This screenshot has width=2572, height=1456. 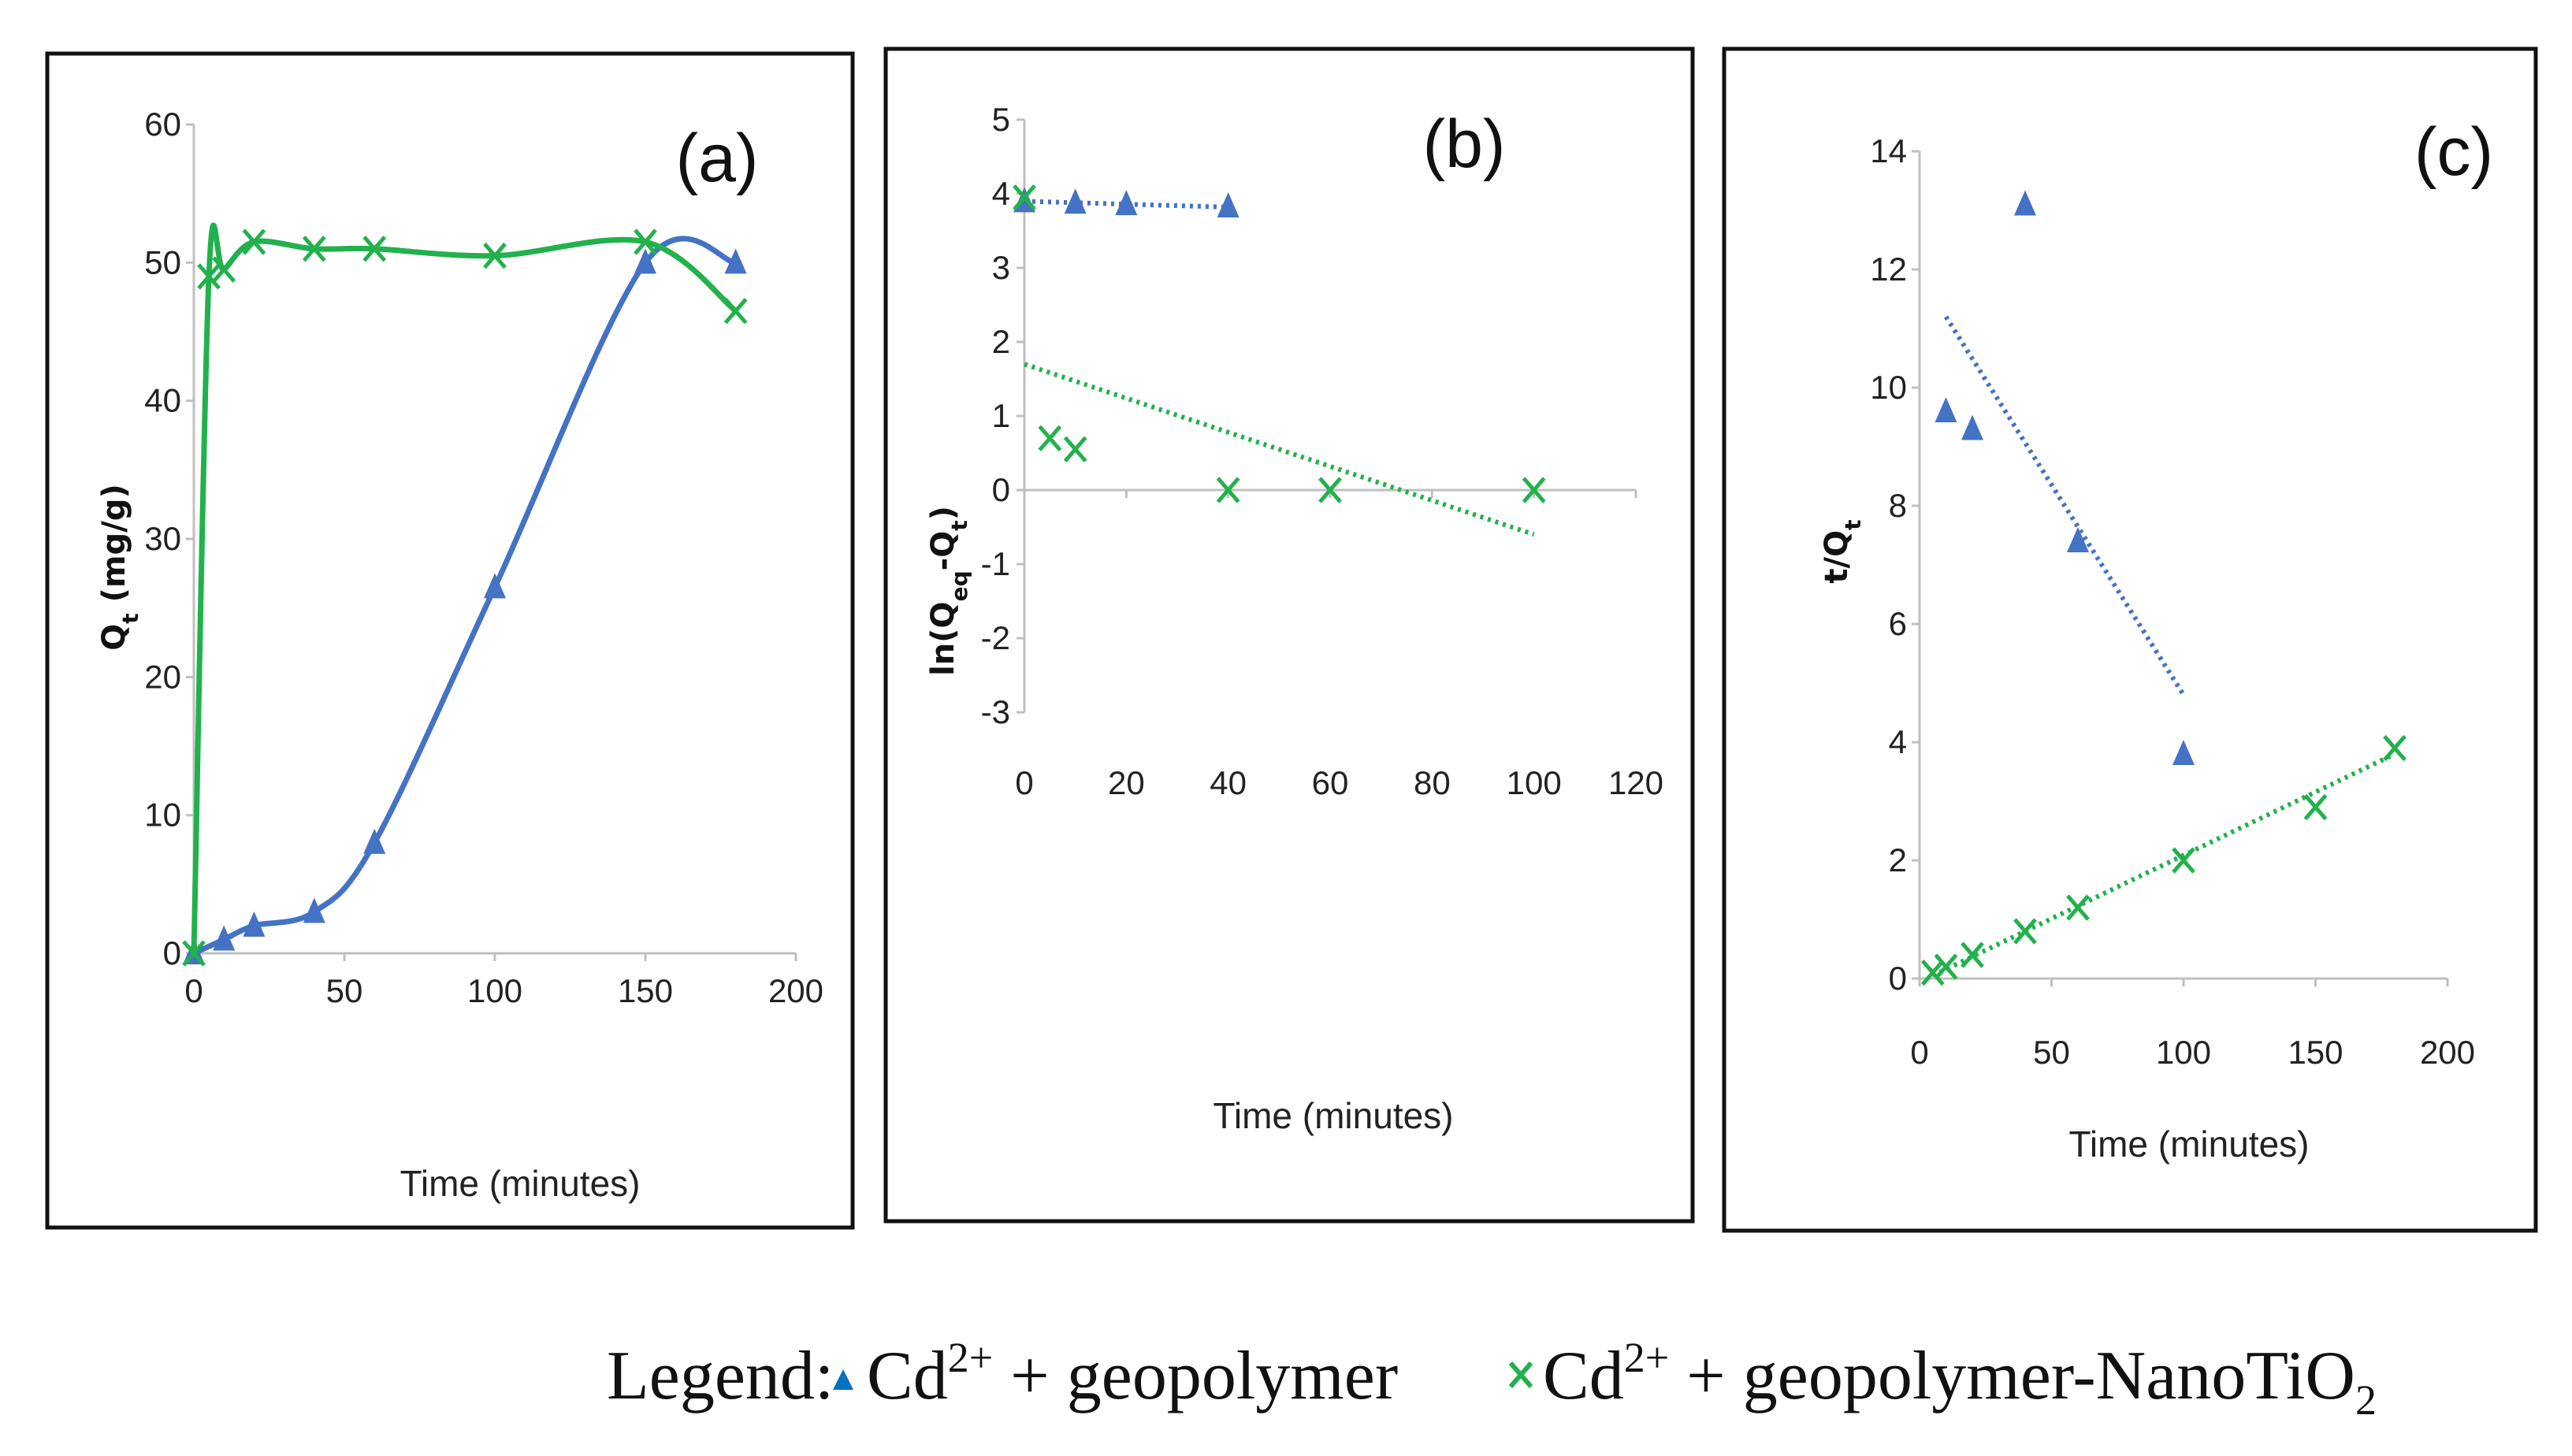 What do you see at coordinates (520, 1183) in the screenshot?
I see `panel-a-xlabel: Time (minutes)` at bounding box center [520, 1183].